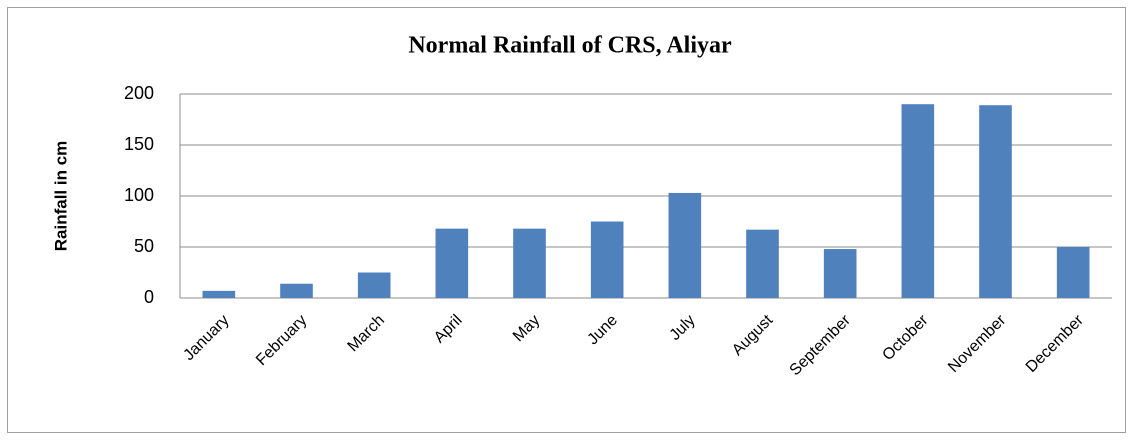  What do you see at coordinates (570, 46) in the screenshot?
I see `chart-title: Normal Rainfall of CRS, Aliyar` at bounding box center [570, 46].